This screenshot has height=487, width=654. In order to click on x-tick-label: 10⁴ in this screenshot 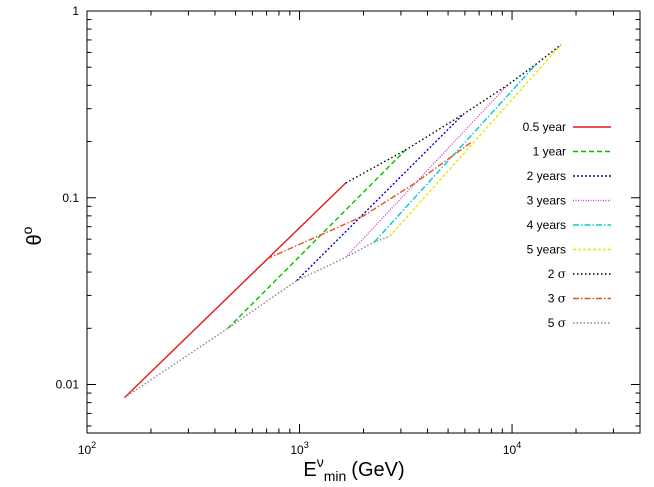, I will do `click(512, 448)`.